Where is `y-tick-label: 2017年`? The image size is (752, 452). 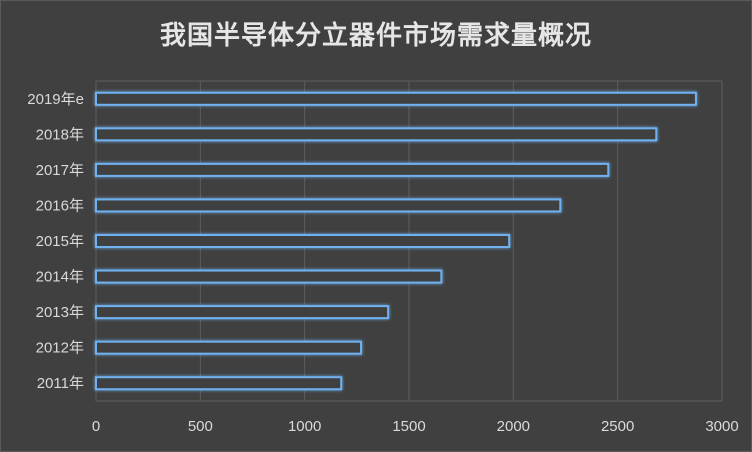 y-tick-label: 2017年 is located at coordinates (60, 170).